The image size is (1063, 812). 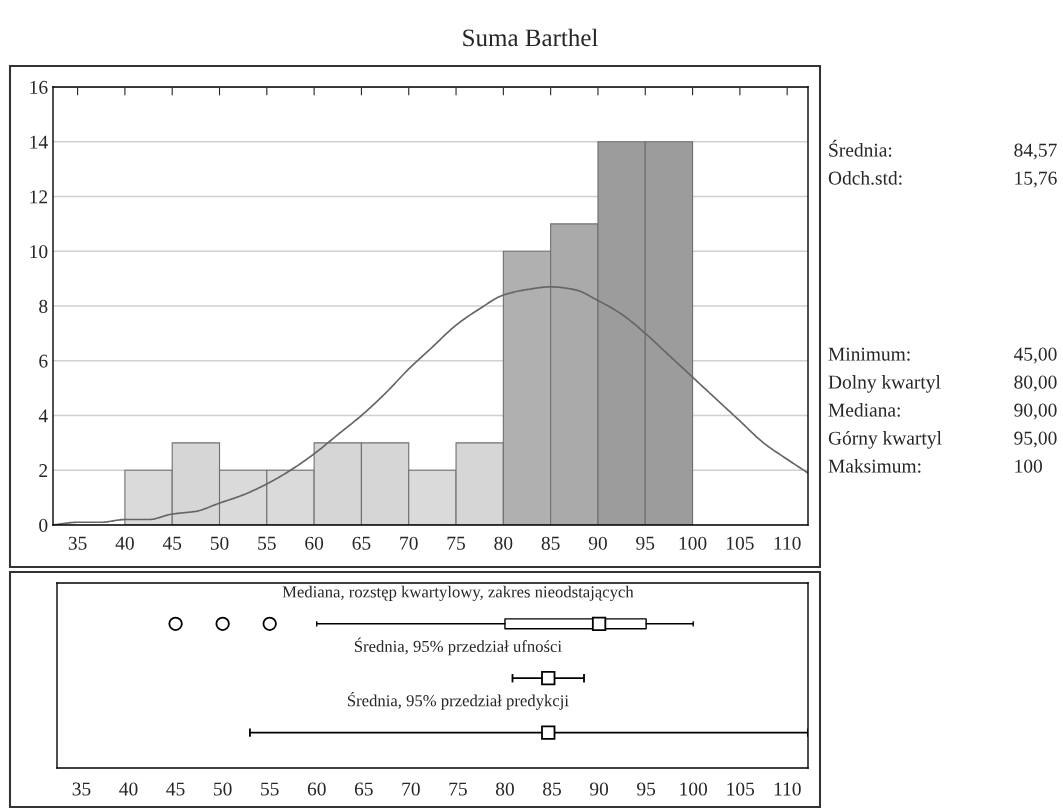 What do you see at coordinates (1035, 439) in the screenshot?
I see `text: 95,00` at bounding box center [1035, 439].